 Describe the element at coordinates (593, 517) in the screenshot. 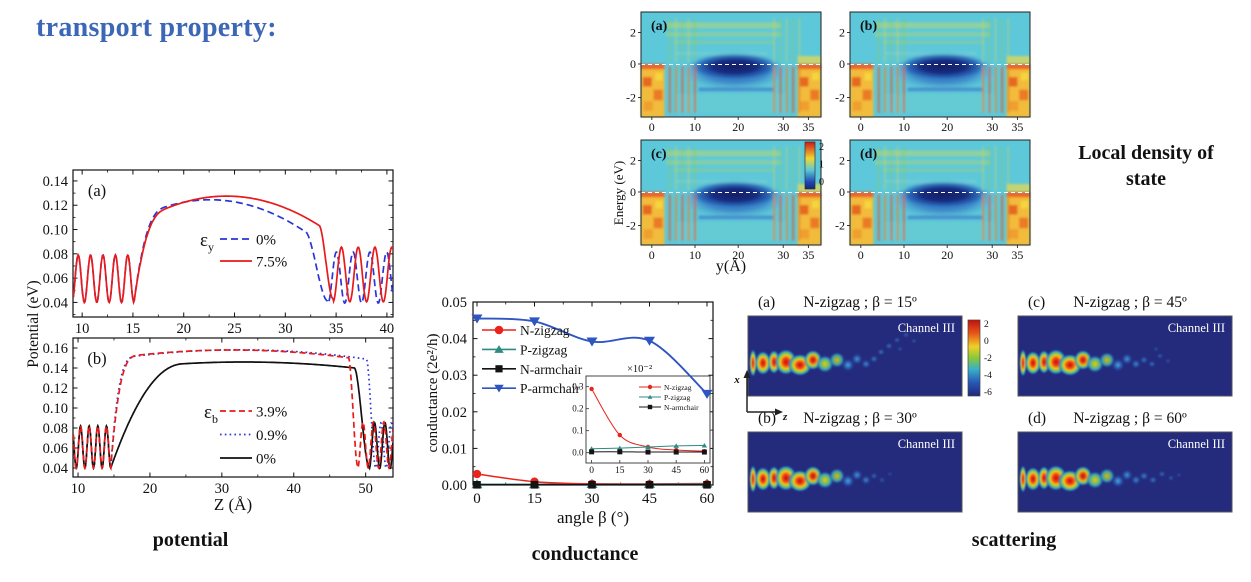

I see `x-axis-label: angle β (°)` at that location.